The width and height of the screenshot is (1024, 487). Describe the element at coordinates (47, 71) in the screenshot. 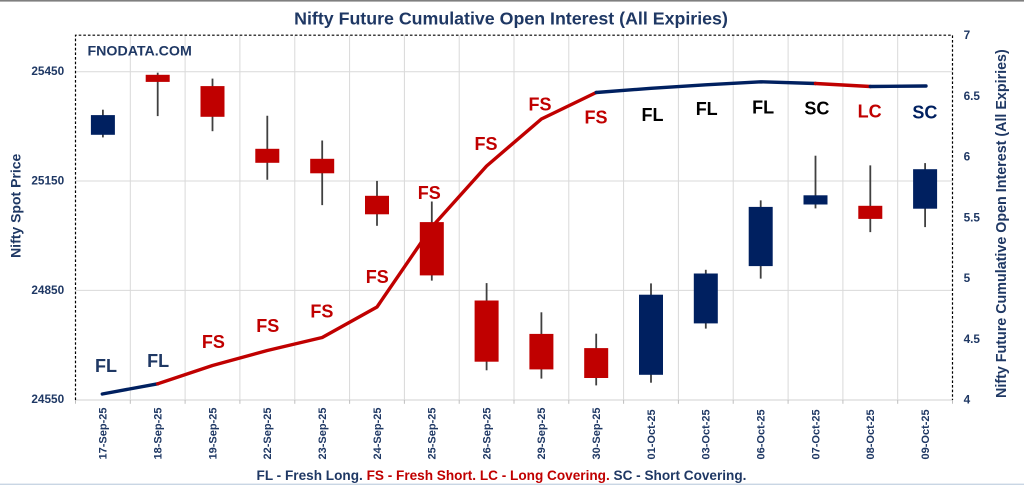

I see `svg-text: 25450` at that location.